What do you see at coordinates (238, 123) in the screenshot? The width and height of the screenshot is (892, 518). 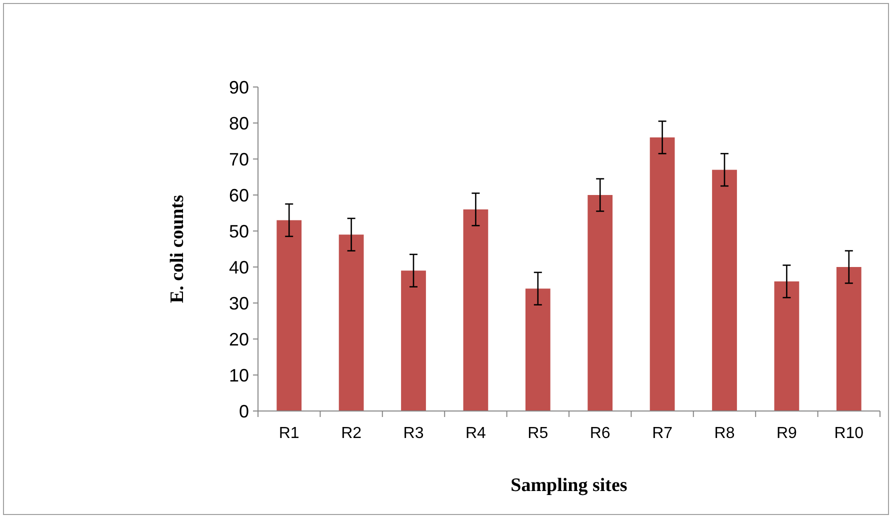 I see `y-tick-label: 80` at bounding box center [238, 123].